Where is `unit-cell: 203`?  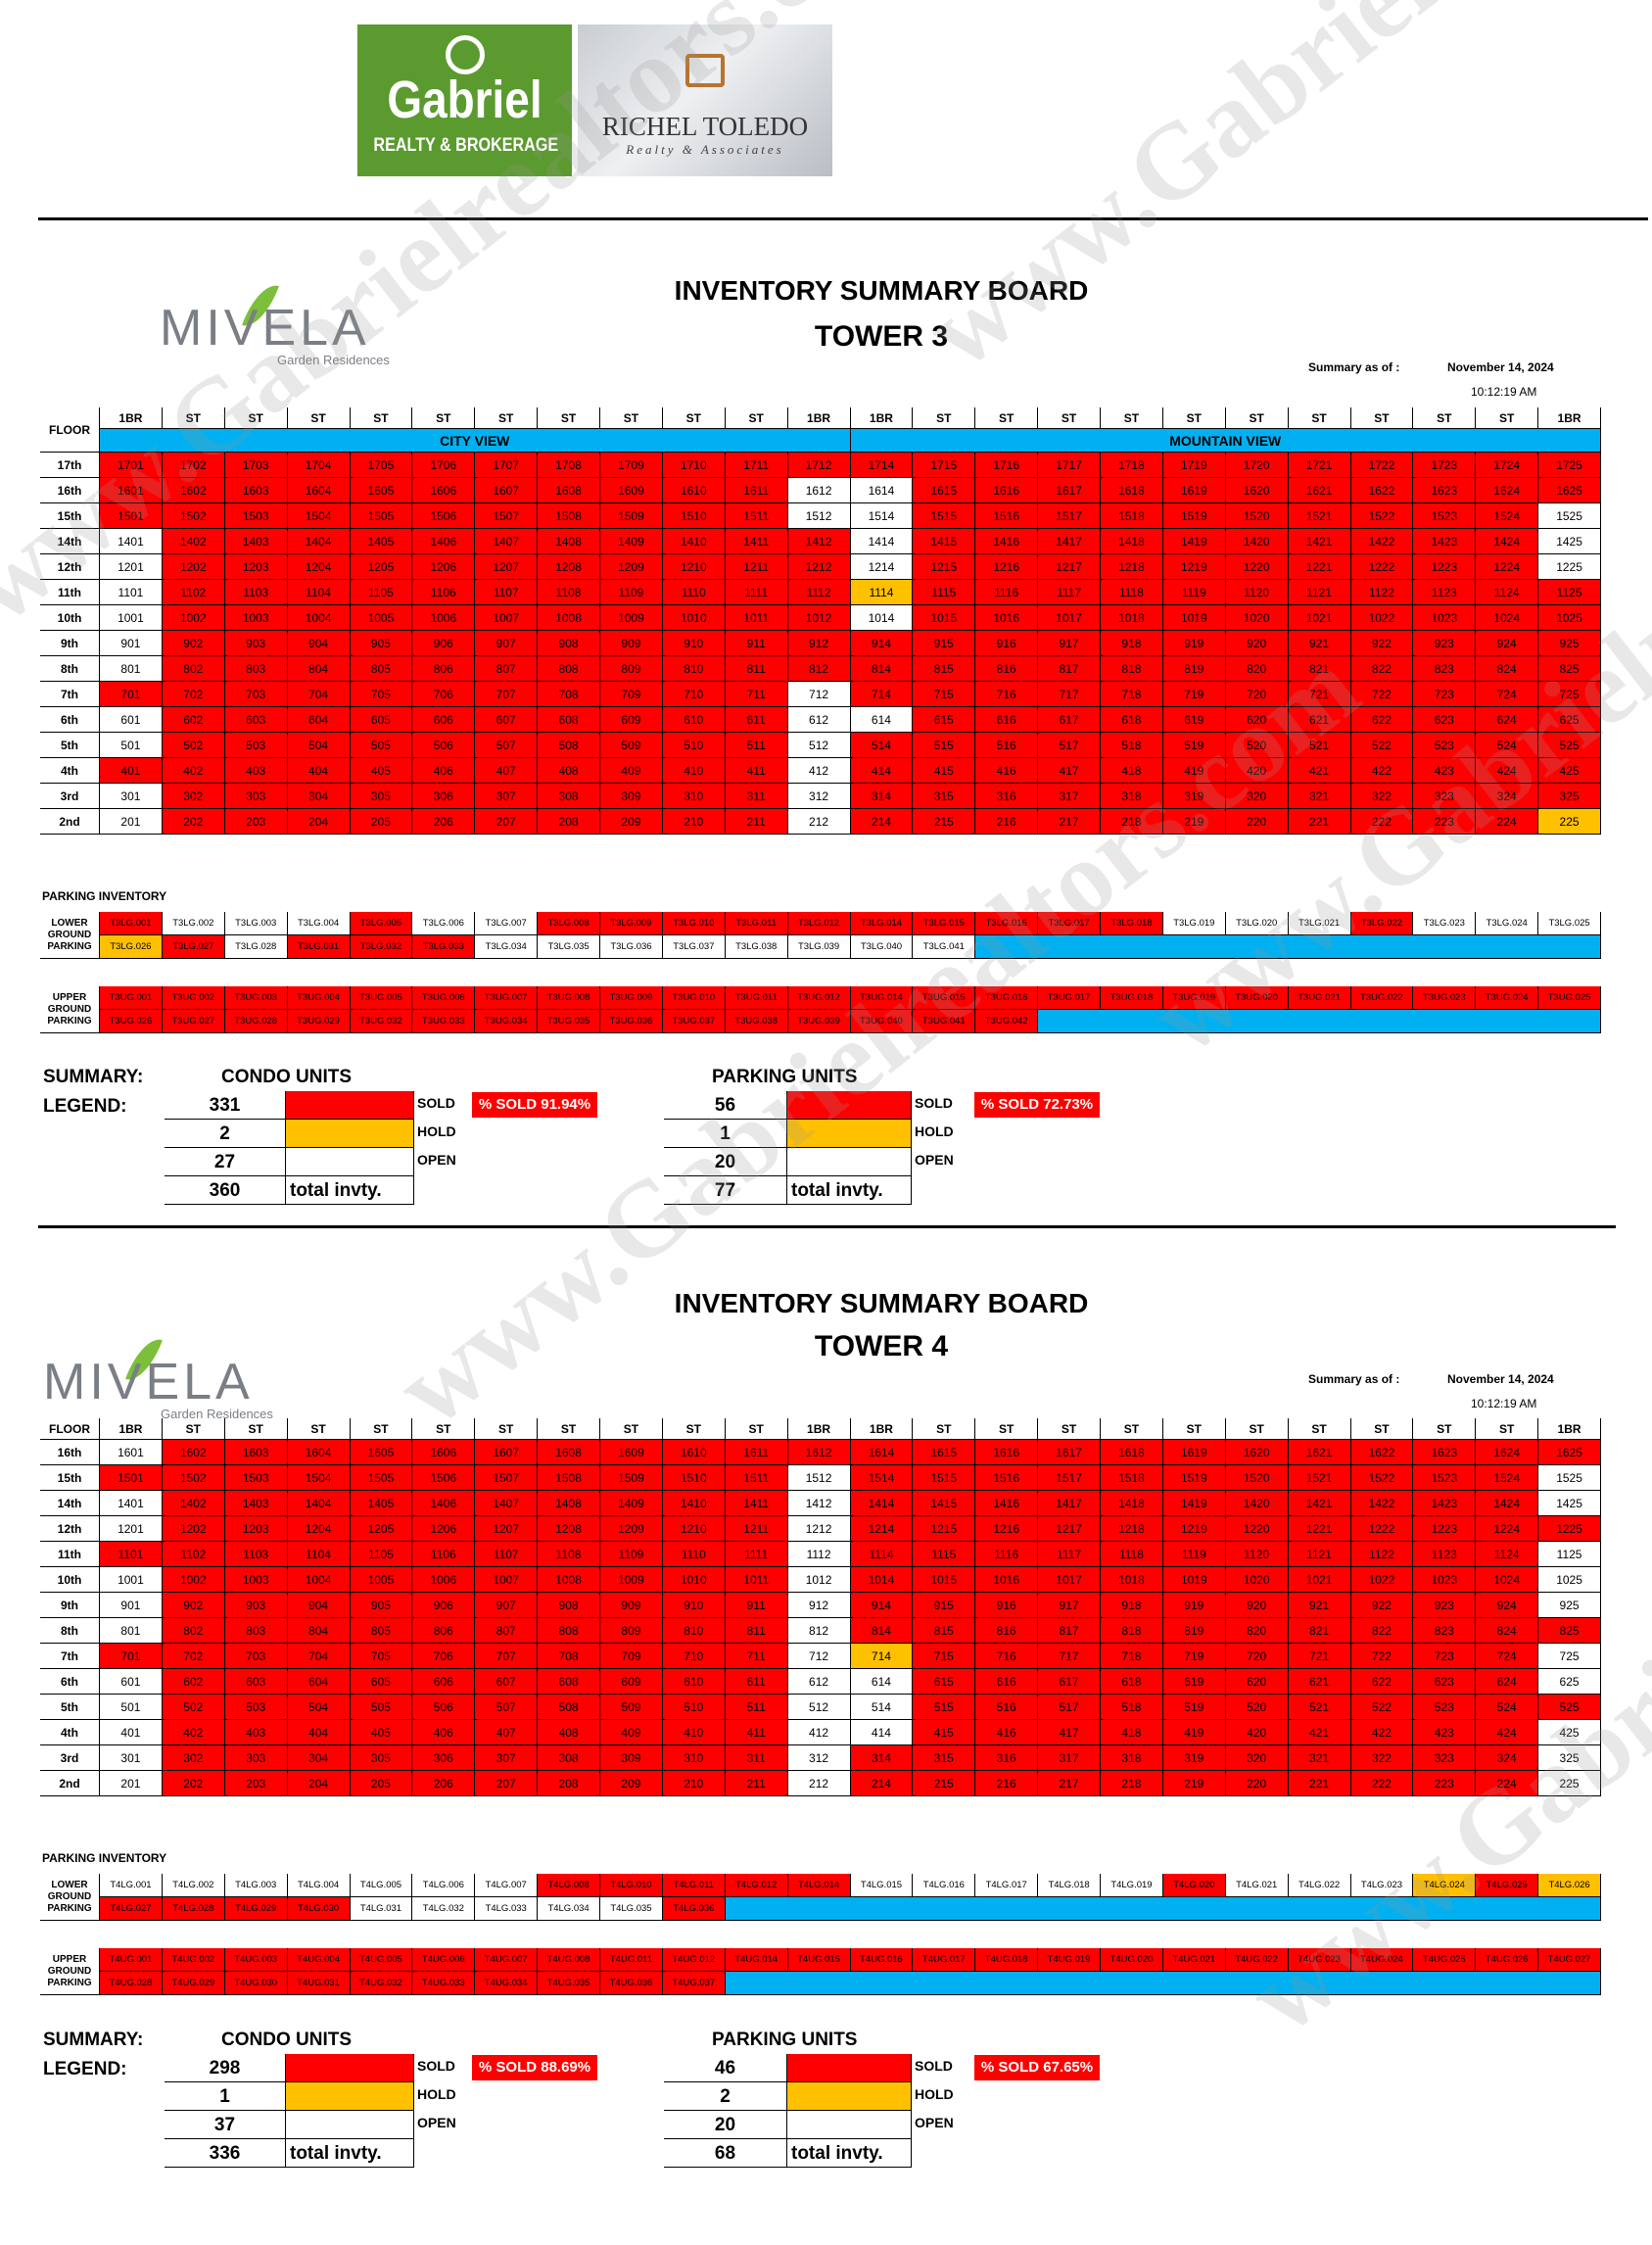 unit-cell: 203 is located at coordinates (256, 822).